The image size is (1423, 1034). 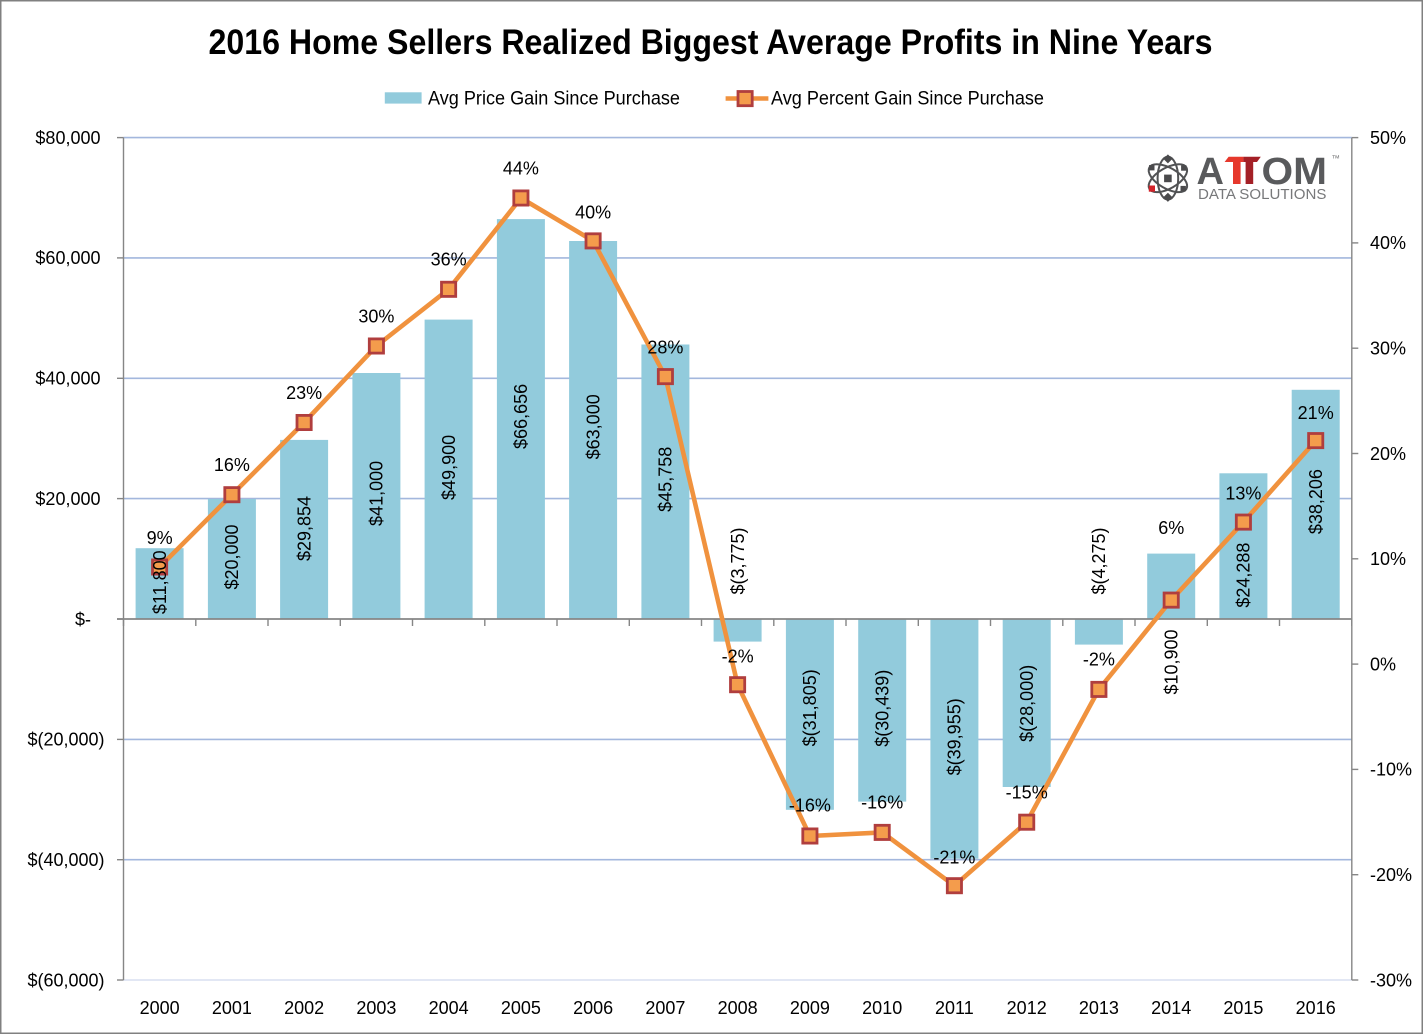 I want to click on svg-text: 2003, so click(x=376, y=1008).